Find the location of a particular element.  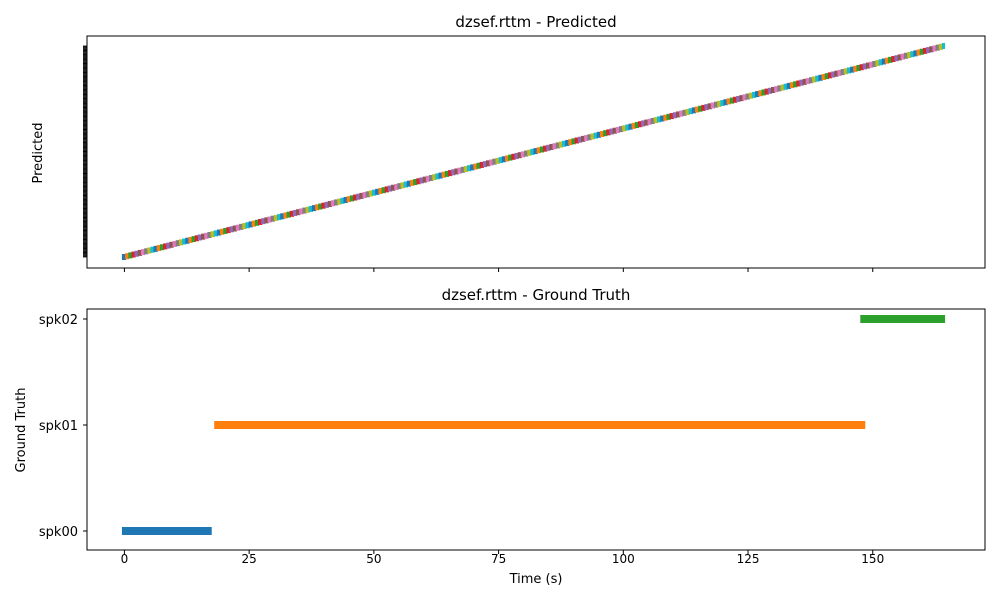

predicted-x-ticks is located at coordinates (498, 270).